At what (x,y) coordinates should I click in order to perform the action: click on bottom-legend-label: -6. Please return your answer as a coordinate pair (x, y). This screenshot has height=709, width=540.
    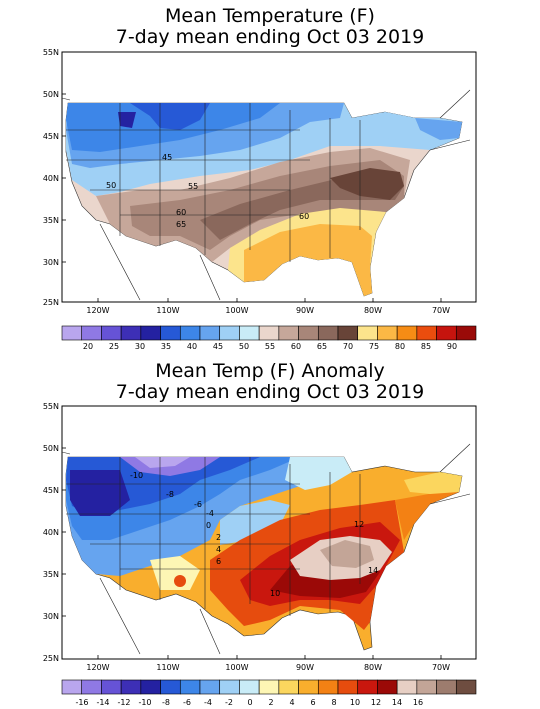
    Looking at the image, I should click on (187, 702).